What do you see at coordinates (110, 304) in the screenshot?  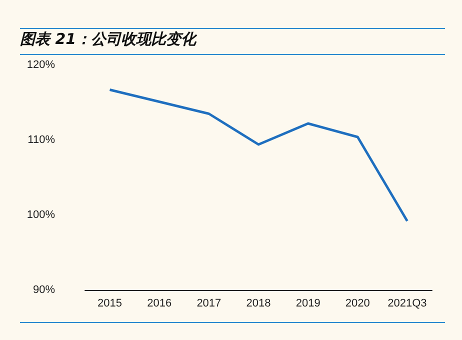 I see `x-tick-label: 2015` at bounding box center [110, 304].